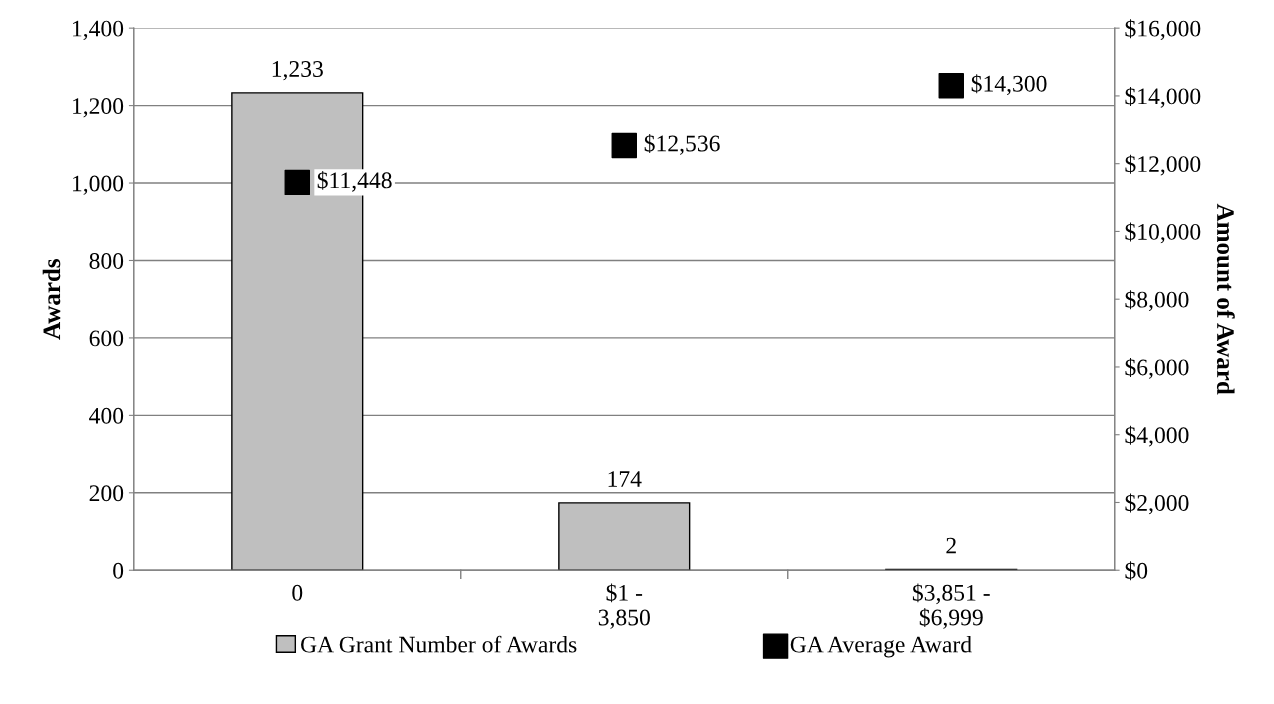 The image size is (1274, 704). Describe the element at coordinates (951, 606) in the screenshot. I see `x-tick-label: $3,851 - $6,999` at that location.